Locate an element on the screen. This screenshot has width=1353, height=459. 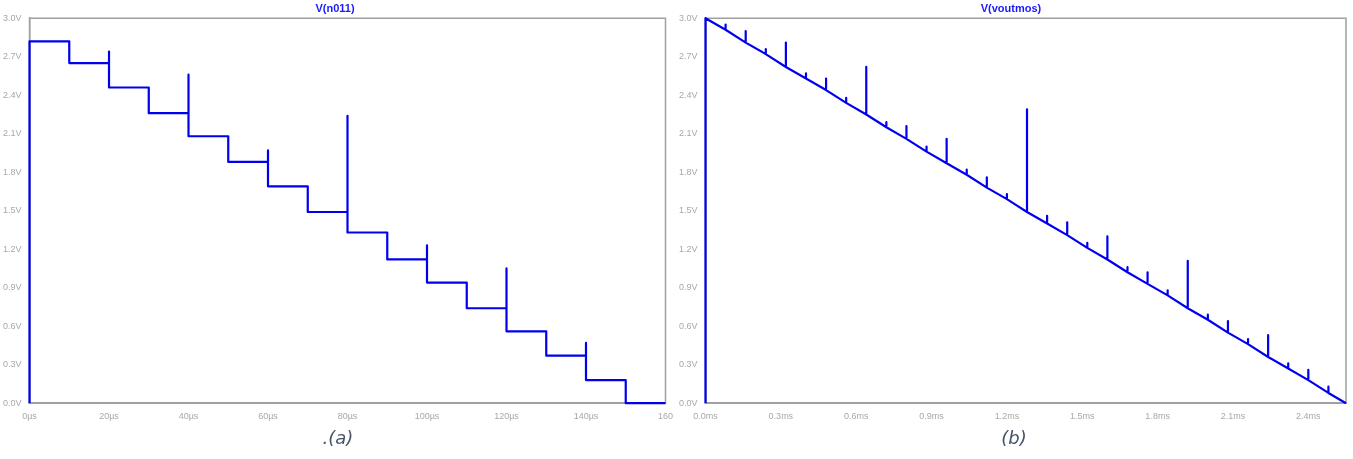
x-tick-label: 80µs is located at coordinates (347, 416).